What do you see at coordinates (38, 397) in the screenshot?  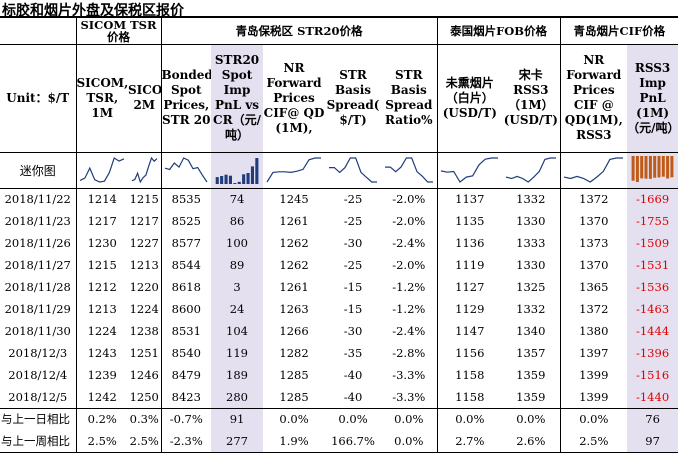 I see `row-date: 2018/12/5` at bounding box center [38, 397].